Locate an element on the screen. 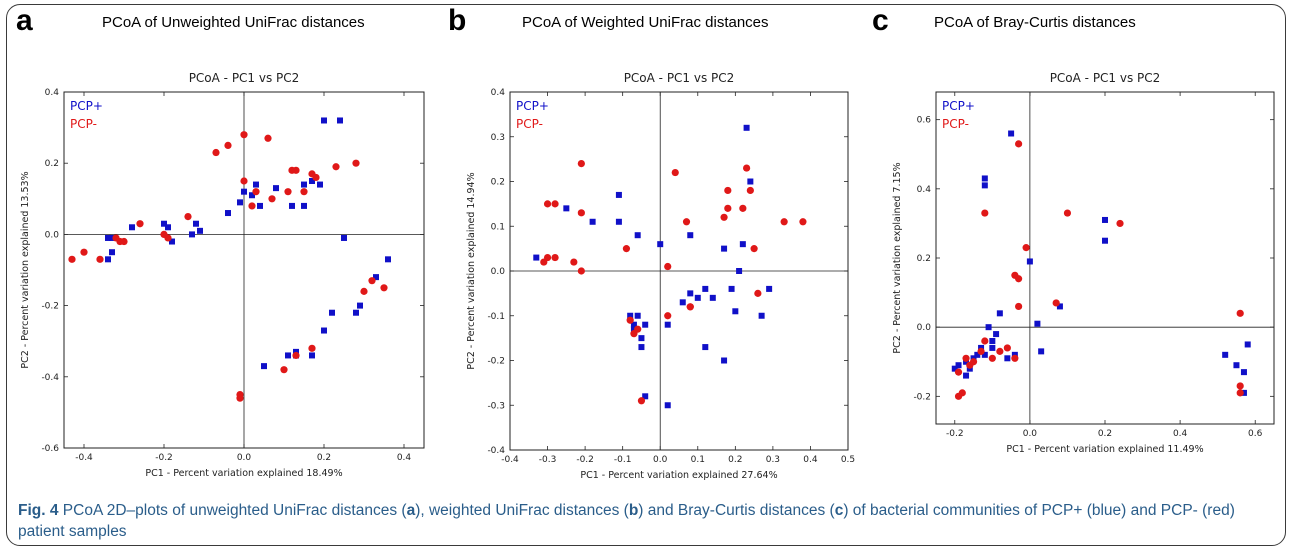 The image size is (1292, 550). x-axis-label: PC1 - Percent variation explained 11.49% is located at coordinates (1104, 449).